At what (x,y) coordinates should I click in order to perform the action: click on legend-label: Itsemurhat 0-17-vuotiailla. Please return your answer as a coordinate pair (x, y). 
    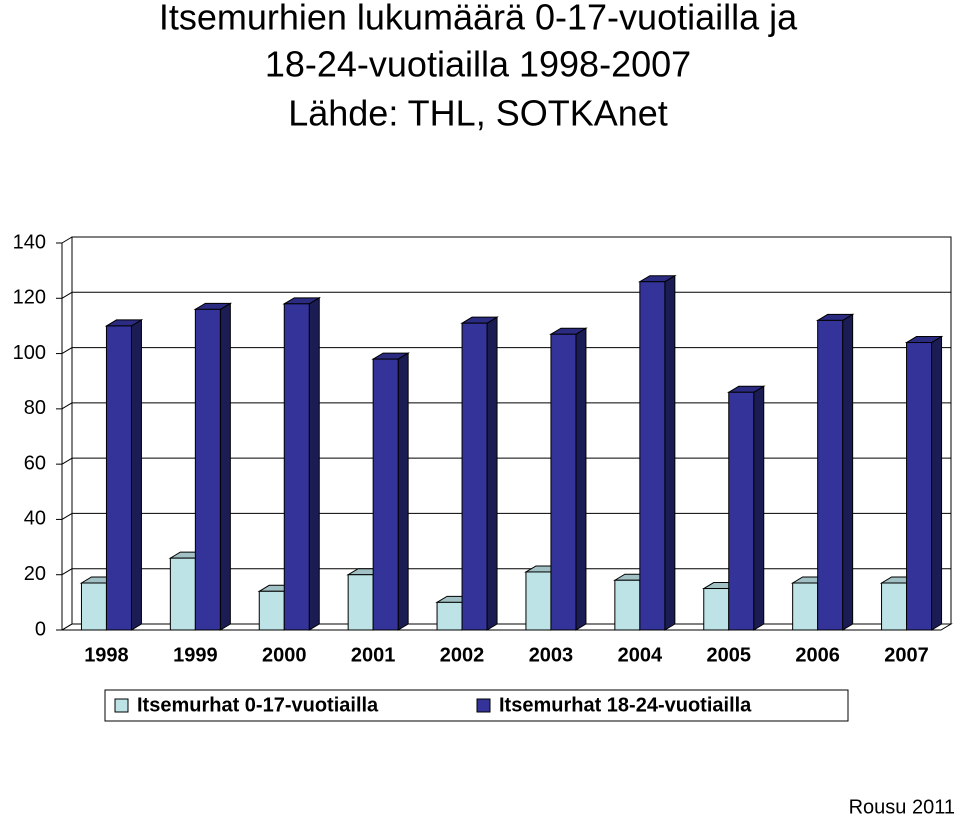
    Looking at the image, I should click on (258, 705).